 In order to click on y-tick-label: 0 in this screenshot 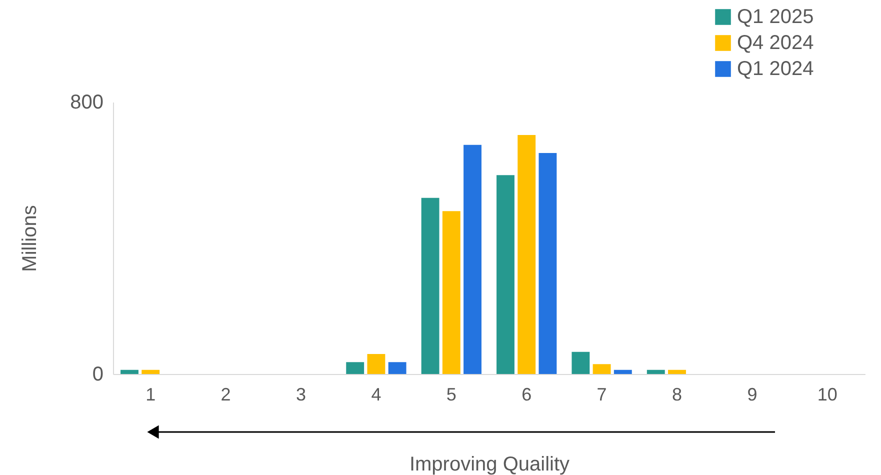, I will do `click(98, 375)`.